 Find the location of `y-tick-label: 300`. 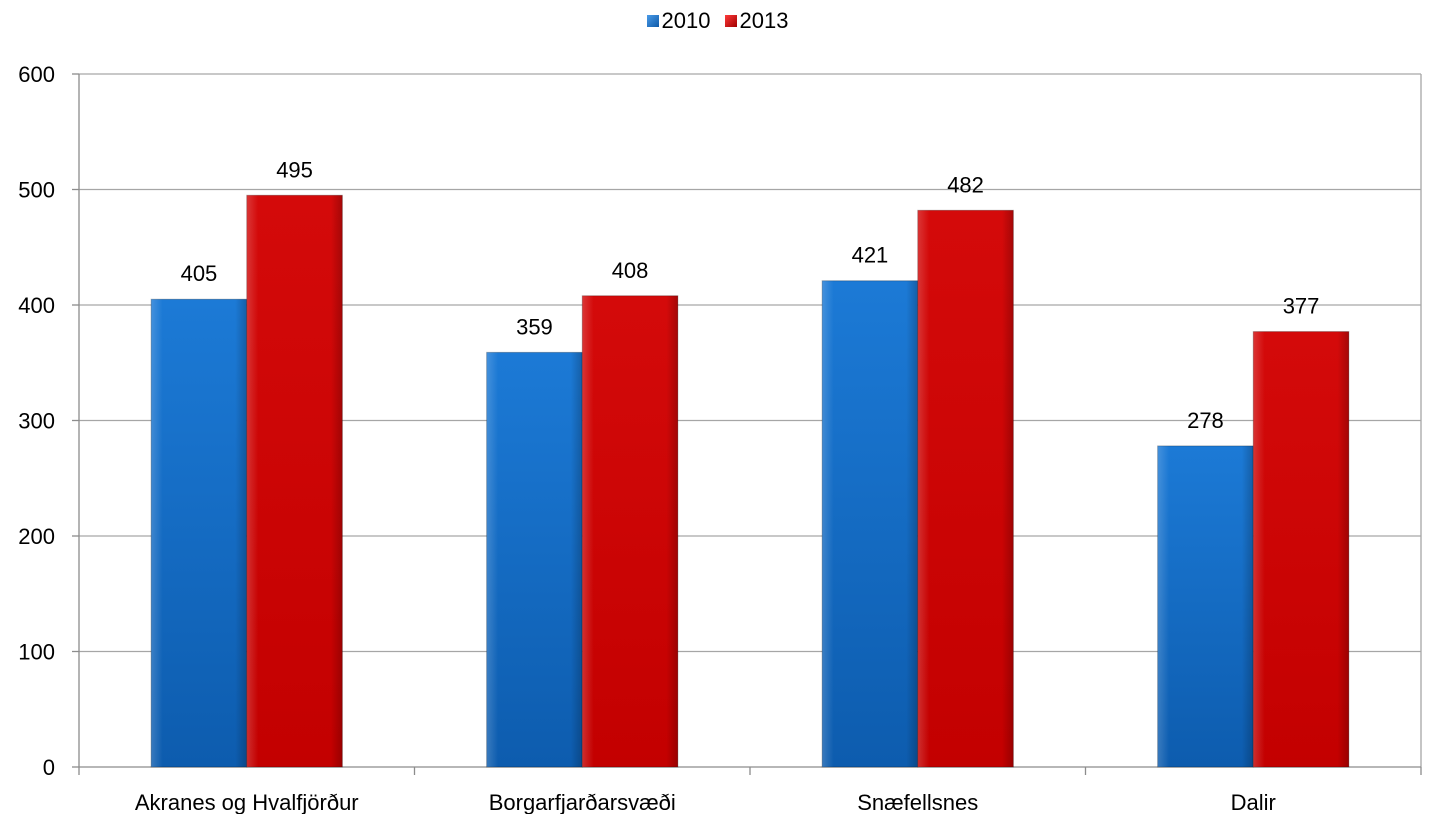

y-tick-label: 300 is located at coordinates (36, 421).